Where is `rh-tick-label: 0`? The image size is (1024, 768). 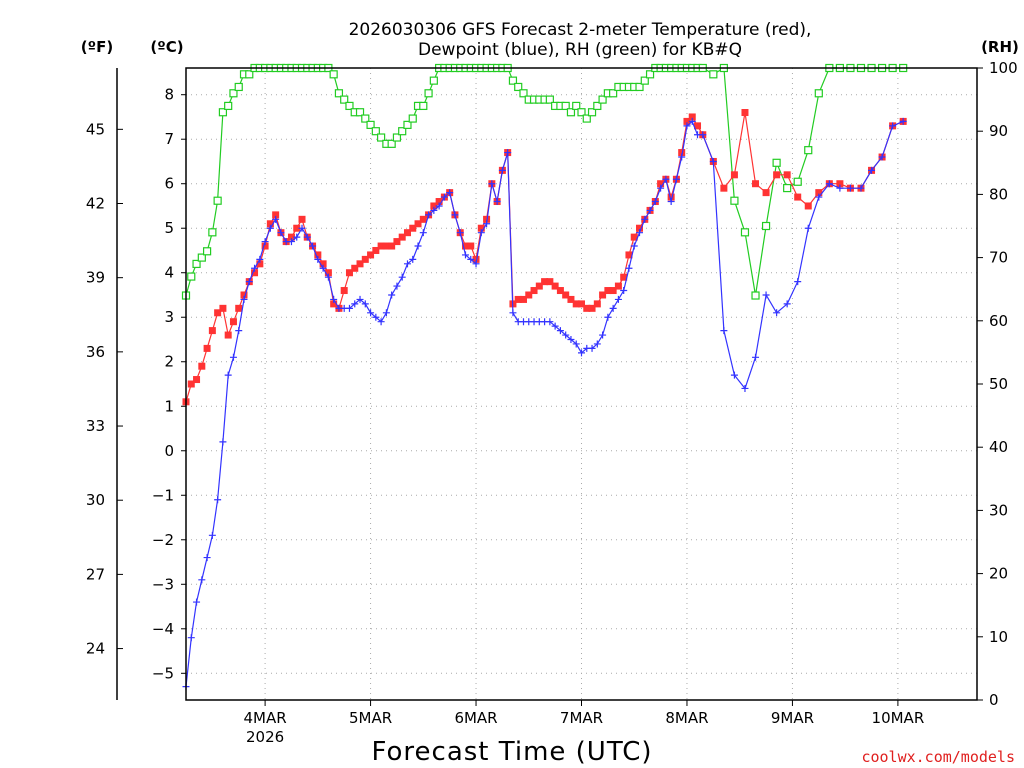
rh-tick-label: 0 is located at coordinates (994, 700).